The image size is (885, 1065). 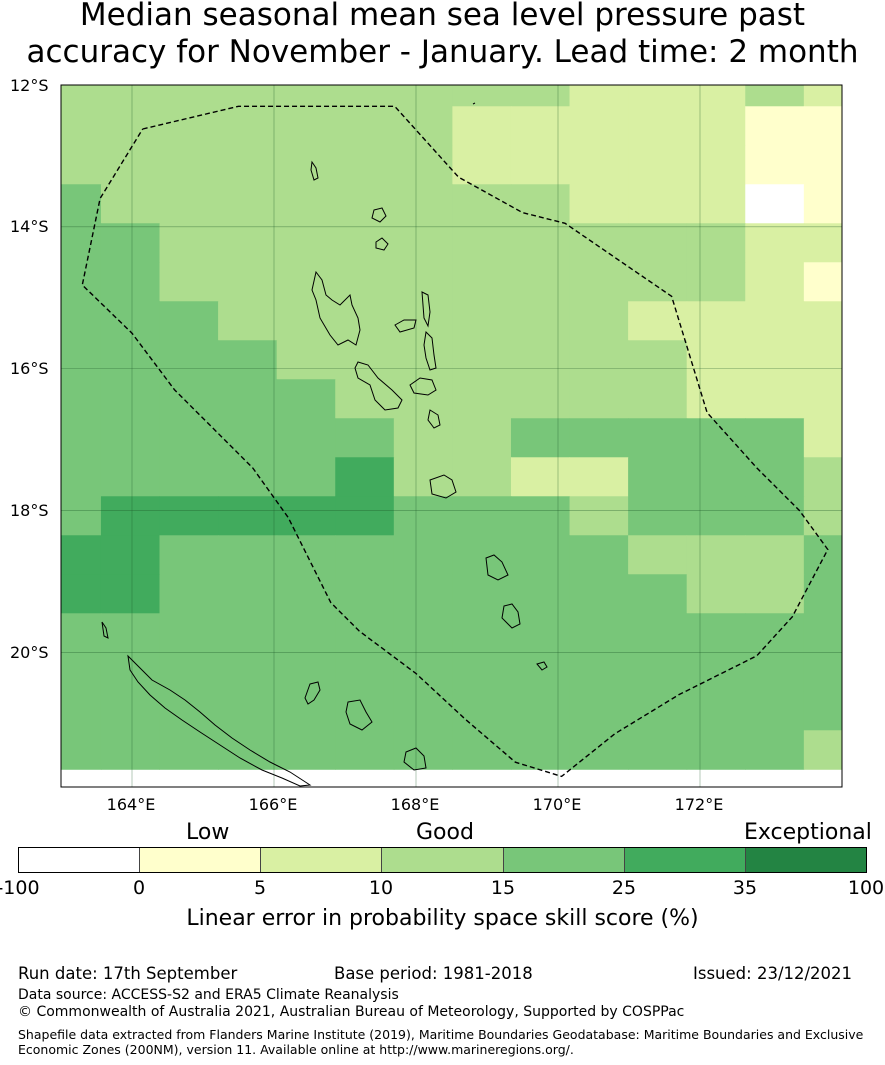 I want to click on island-aneityum, so click(x=542, y=666).